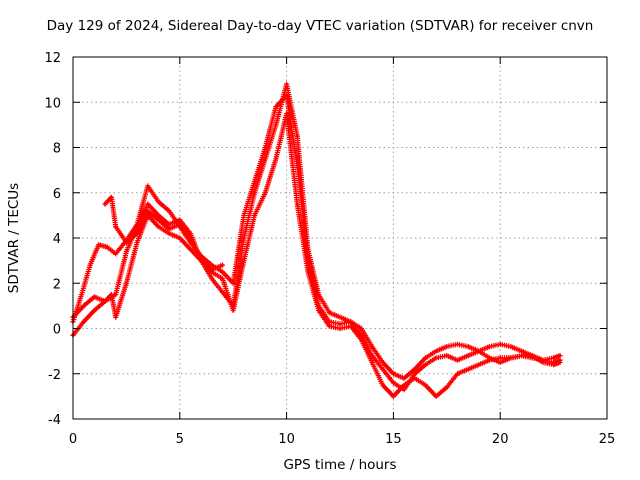 Image resolution: width=640 pixels, height=480 pixels. Describe the element at coordinates (57, 239) in the screenshot. I see `y-tick-label: 4` at that location.